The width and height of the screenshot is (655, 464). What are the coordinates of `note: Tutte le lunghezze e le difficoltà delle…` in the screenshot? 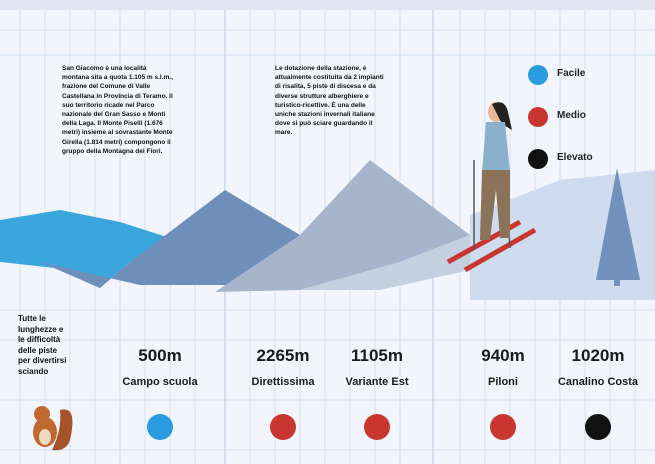 It's located at (42, 345).